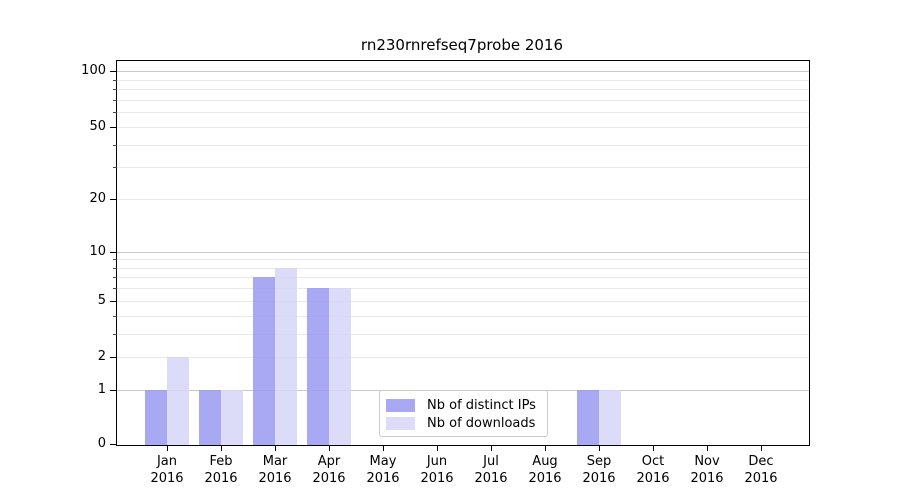  I want to click on bar-distinct-ips-apr, so click(318, 366).